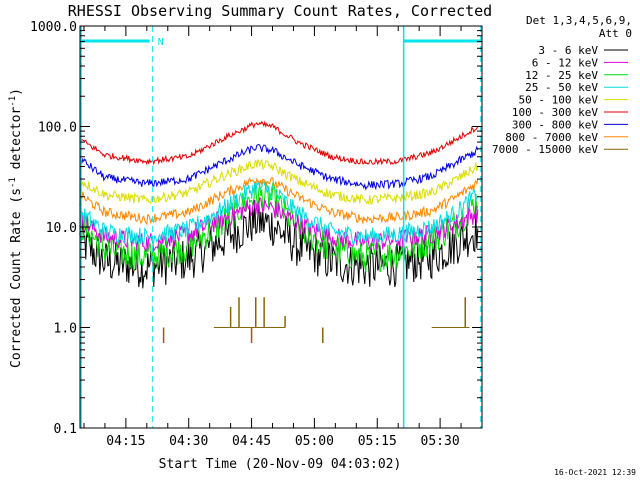 The width and height of the screenshot is (640, 480). I want to click on series-line-800-7000keV, so click(279, 201).